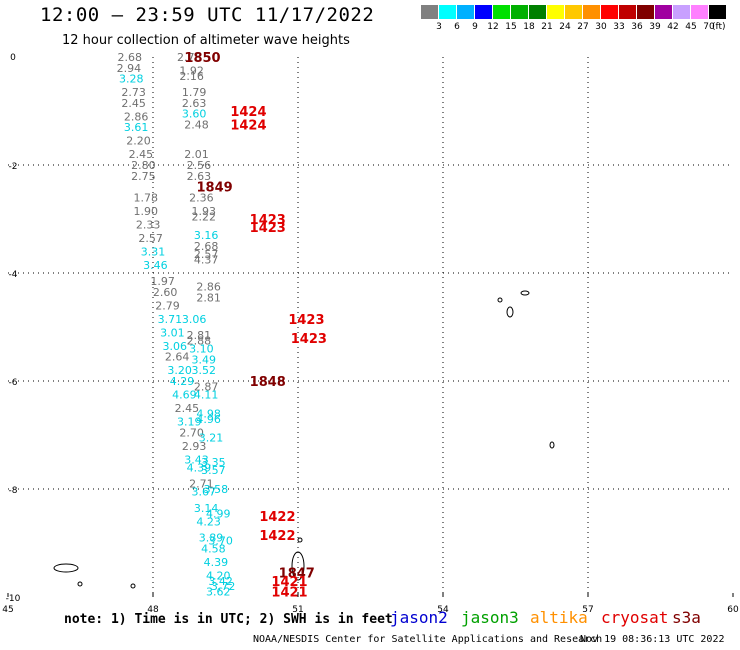  Describe the element at coordinates (162, 281) in the screenshot. I see `wave-height-label: 1.97` at that location.